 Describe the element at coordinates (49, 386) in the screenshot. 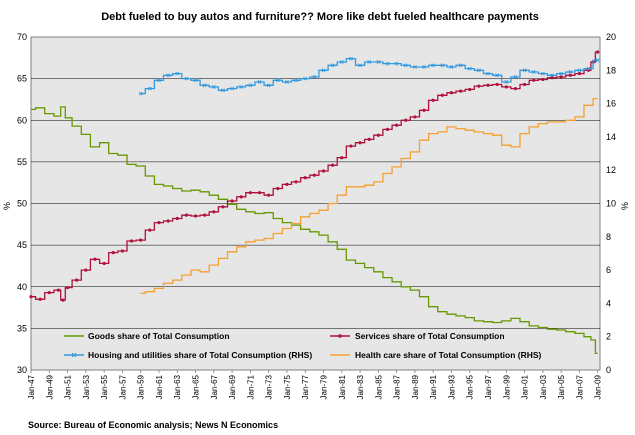

I see `x-tick-label: Jan-49` at that location.